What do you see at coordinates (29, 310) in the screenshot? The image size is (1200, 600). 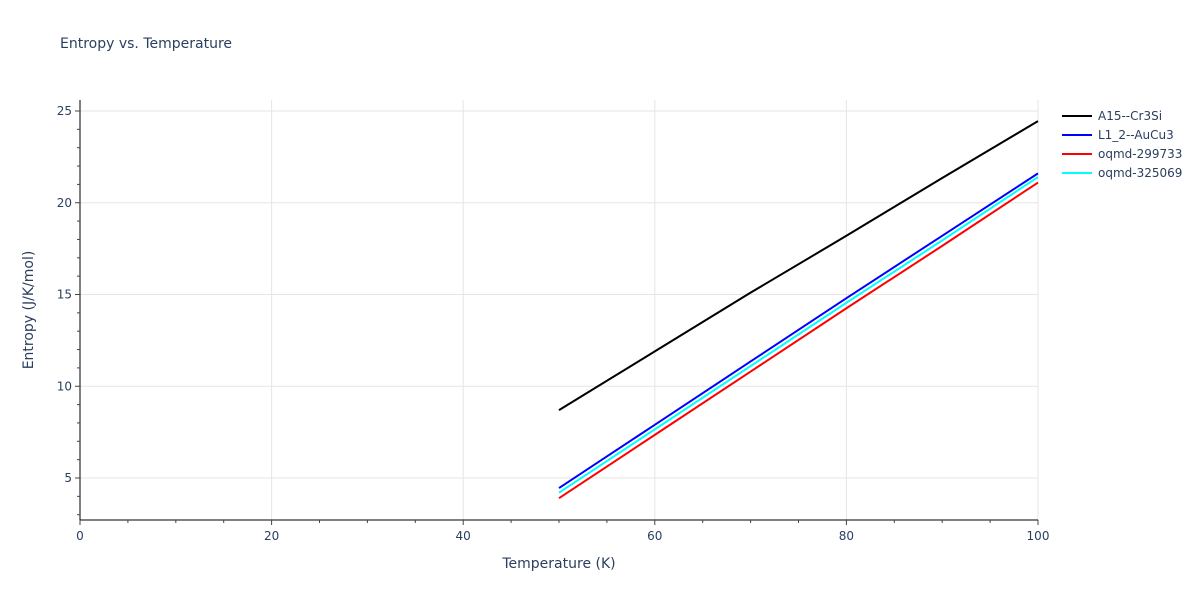 I see `y-axis-title: Entropy (J/K/mol)` at bounding box center [29, 310].